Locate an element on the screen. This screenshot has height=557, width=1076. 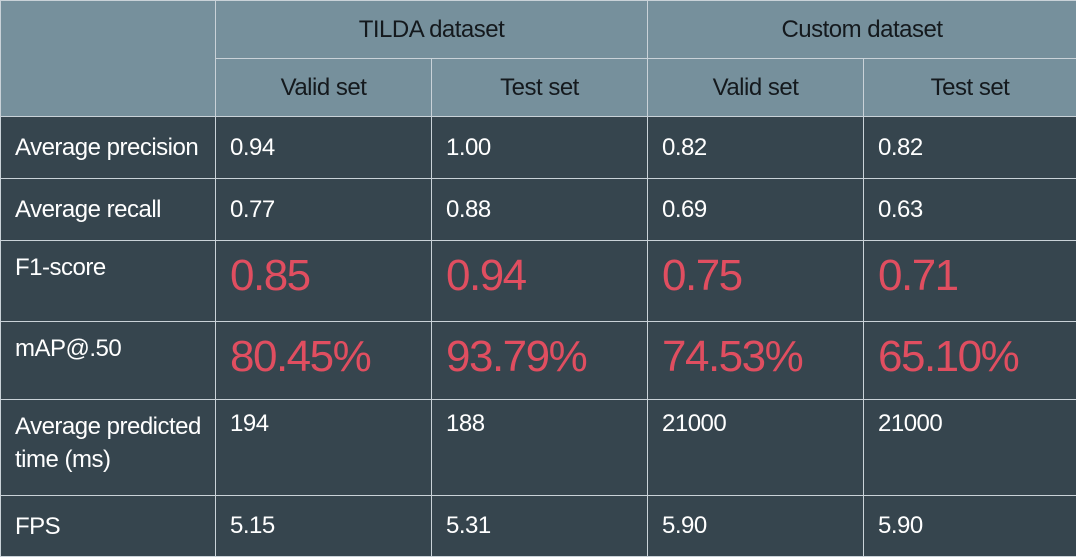
highlighted-cell: 74.53% is located at coordinates (756, 361).